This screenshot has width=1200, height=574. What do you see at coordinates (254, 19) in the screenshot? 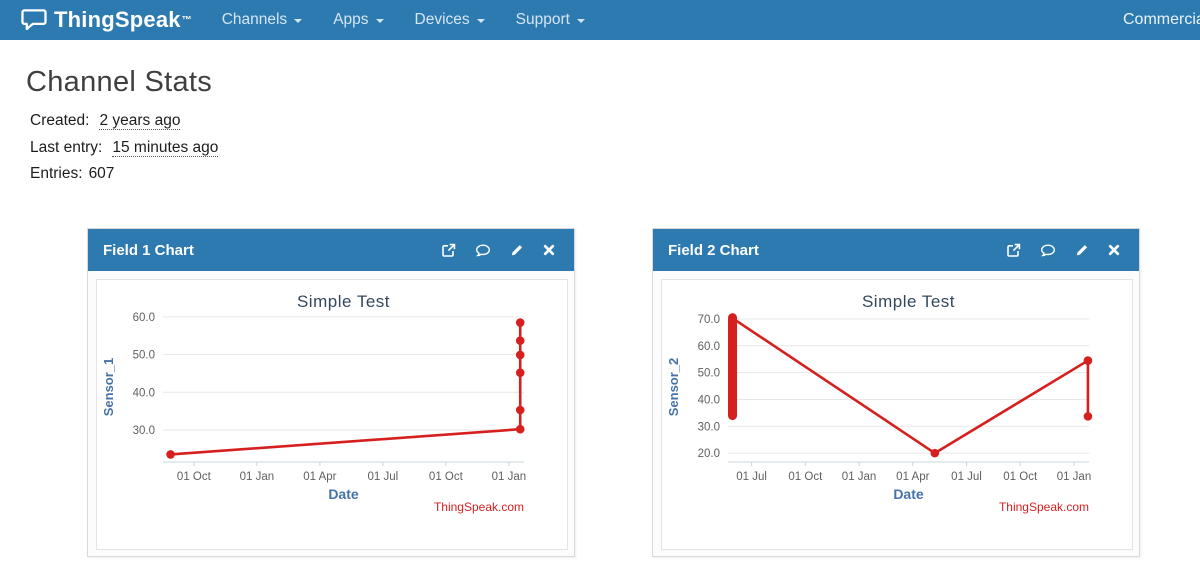
I see `nav-item-label: Channels` at bounding box center [254, 19].